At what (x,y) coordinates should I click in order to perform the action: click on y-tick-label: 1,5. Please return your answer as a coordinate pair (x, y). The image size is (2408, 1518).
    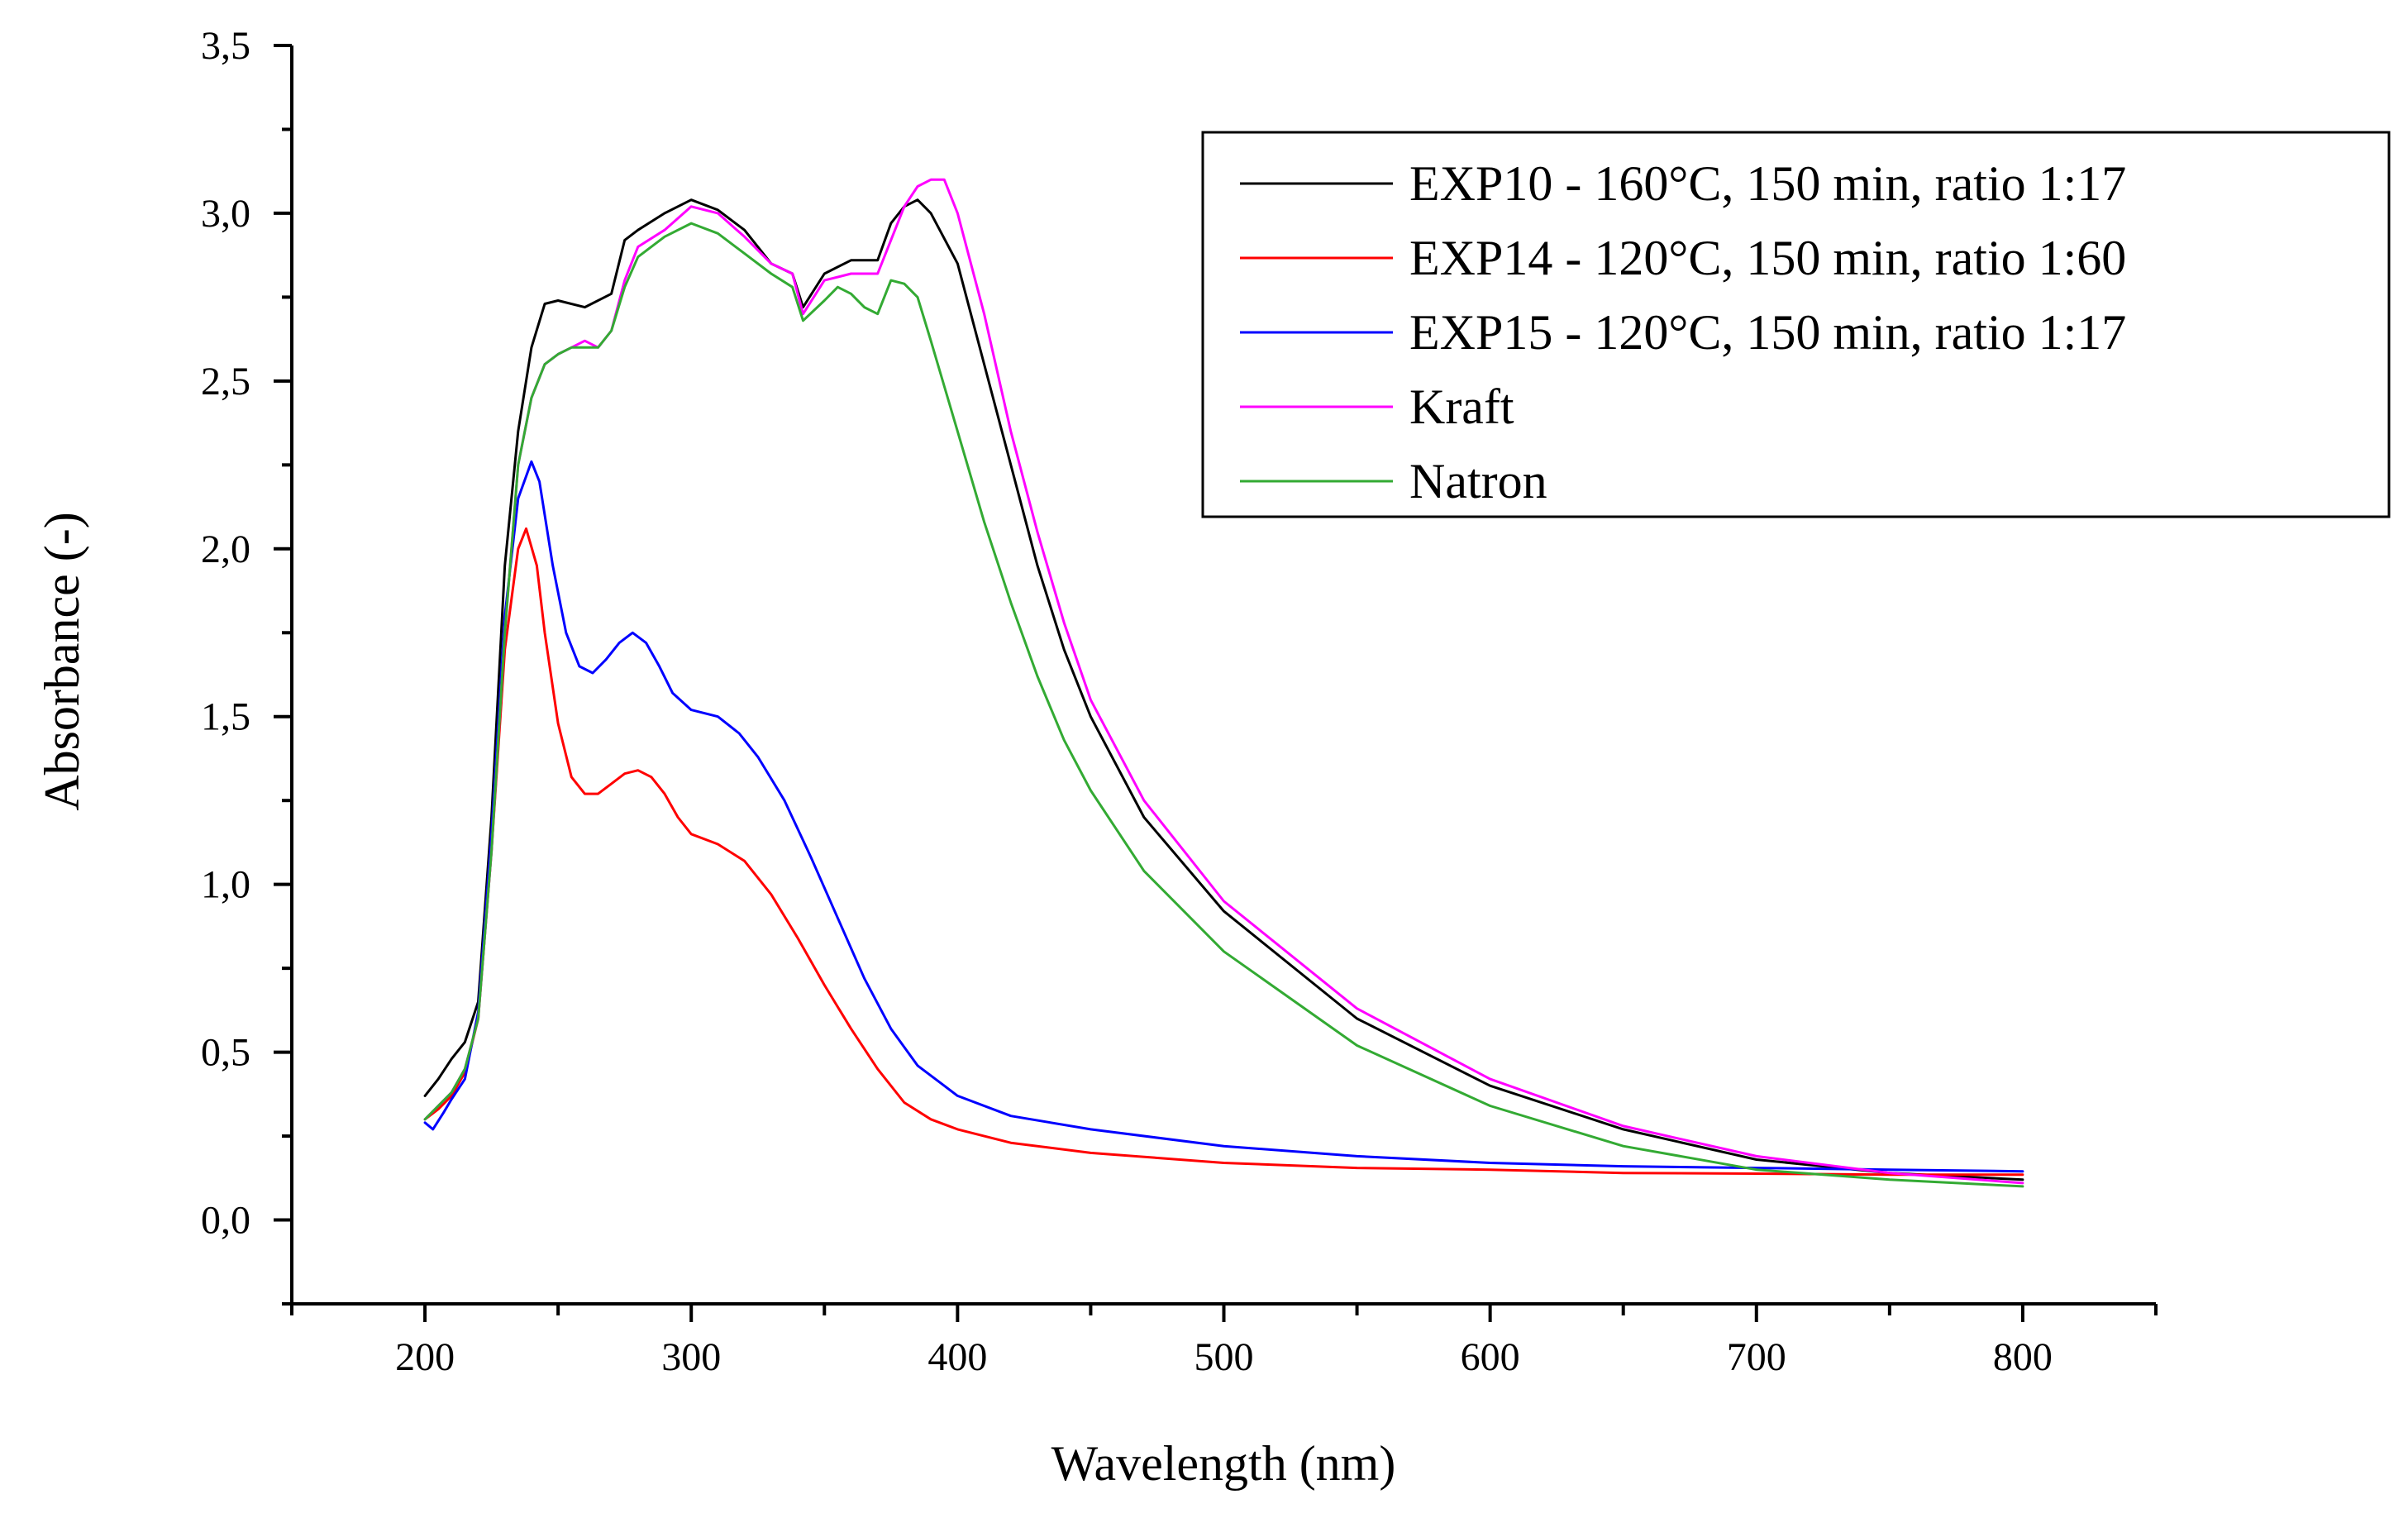
    Looking at the image, I should click on (225, 717).